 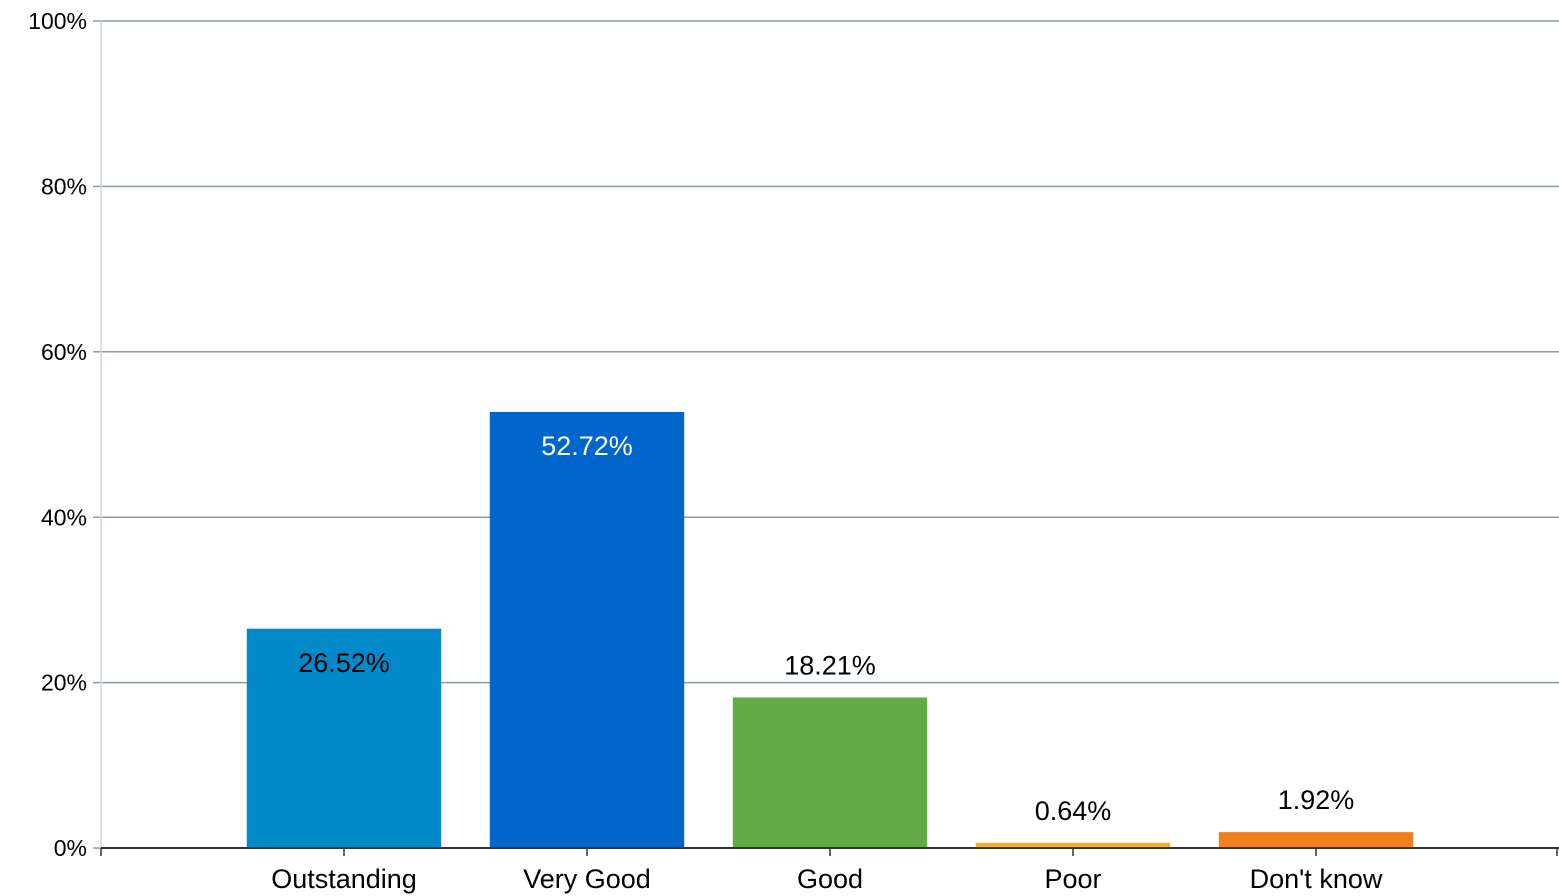 What do you see at coordinates (1316, 800) in the screenshot?
I see `value-label: 1.92%` at bounding box center [1316, 800].